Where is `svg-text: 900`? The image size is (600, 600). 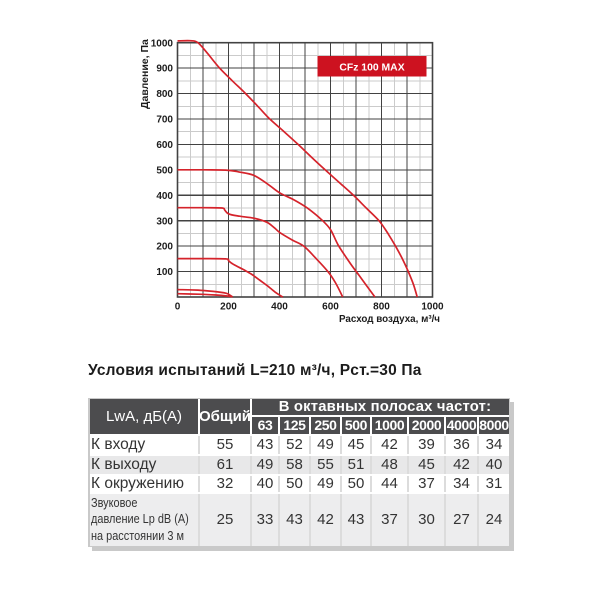 svg-text: 900 is located at coordinates (164, 69).